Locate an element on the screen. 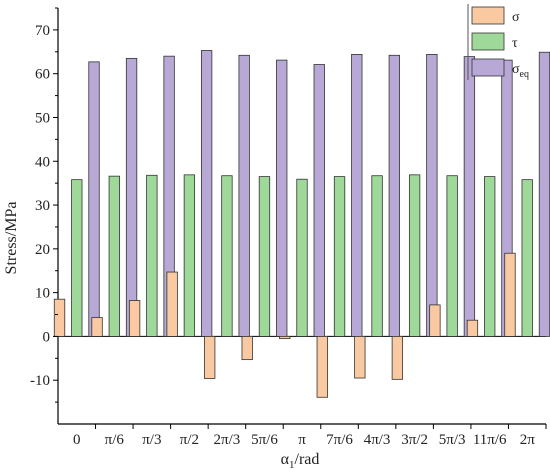 The image size is (550, 474). x-tick-label: 5π/6 is located at coordinates (264, 440).